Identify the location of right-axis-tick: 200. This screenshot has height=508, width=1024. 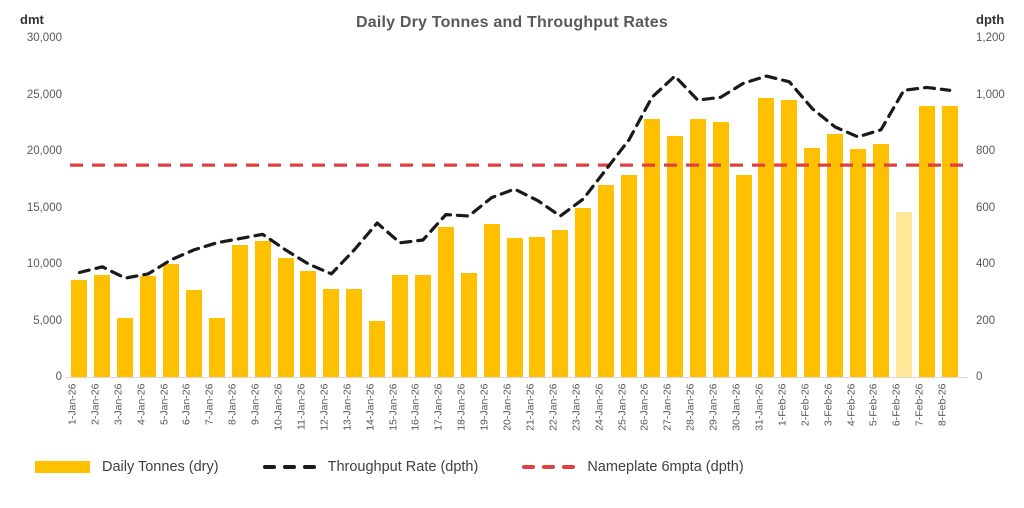
(986, 320).